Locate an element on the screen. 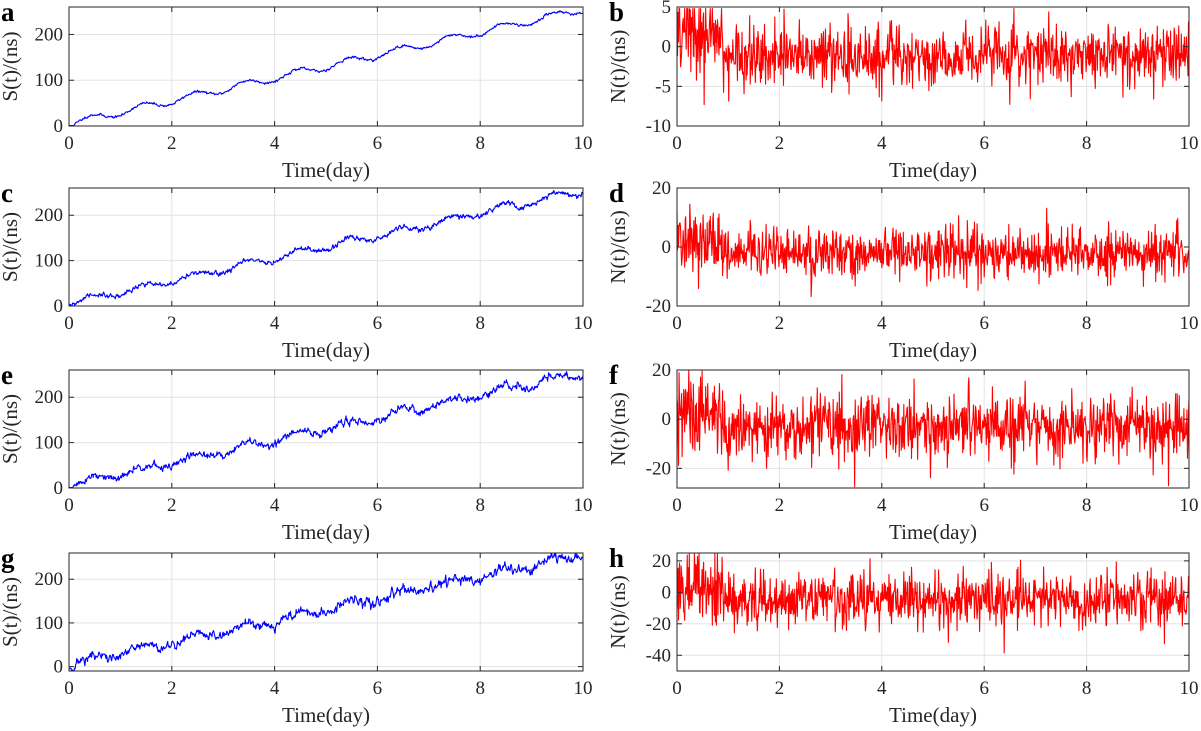 The height and width of the screenshot is (731, 1201). panel-label: h is located at coordinates (616, 558).